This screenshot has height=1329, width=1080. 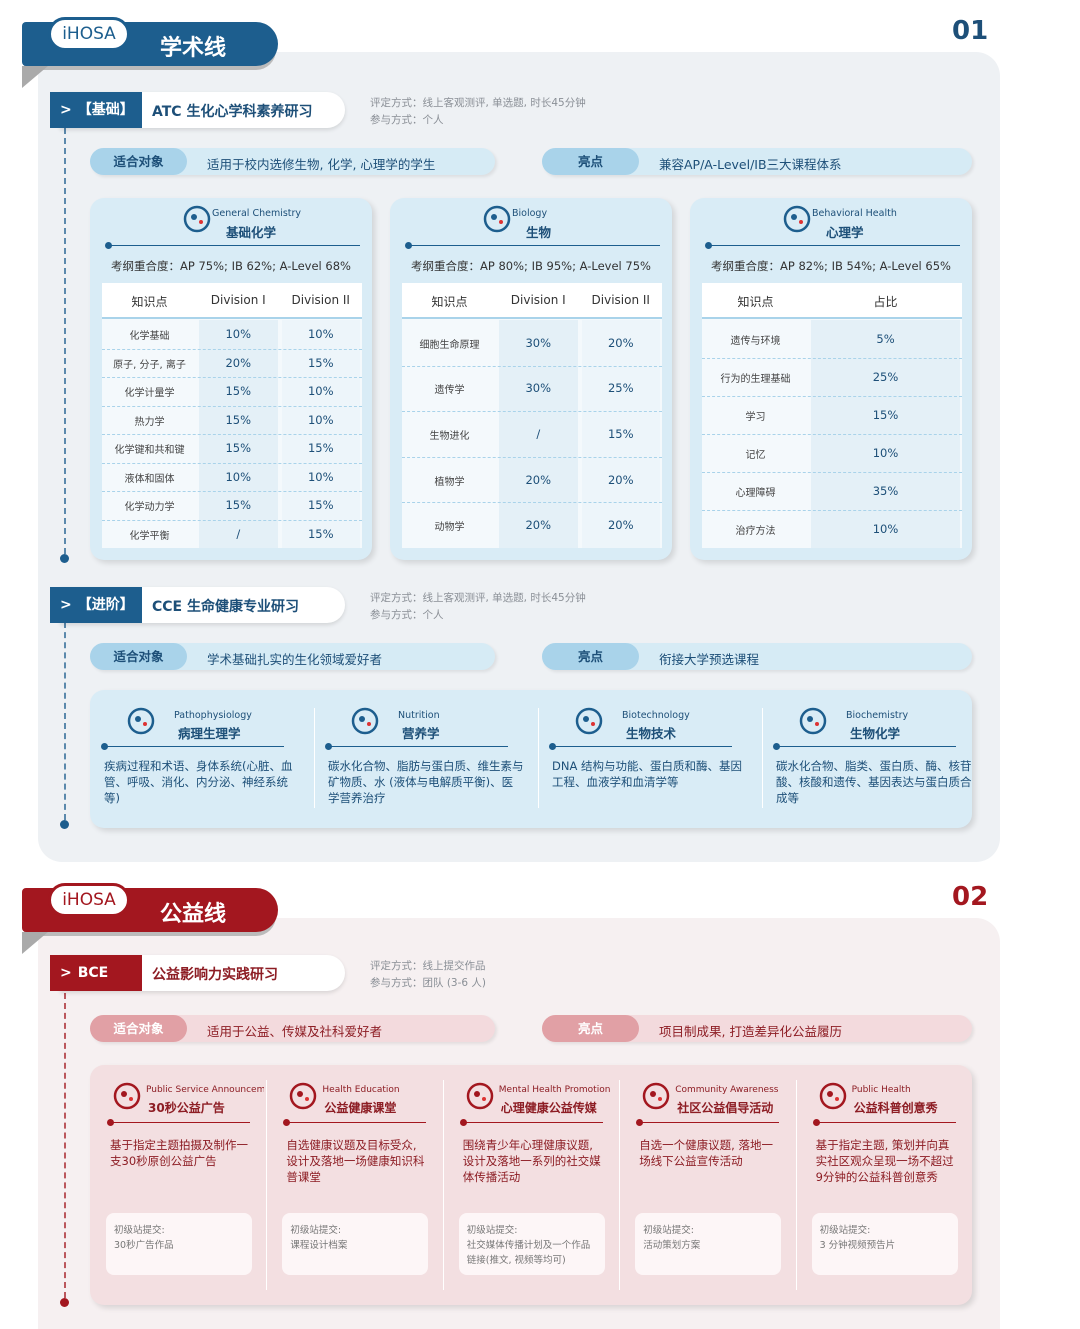 What do you see at coordinates (755, 455) in the screenshot?
I see `table-topic: 记忆` at bounding box center [755, 455].